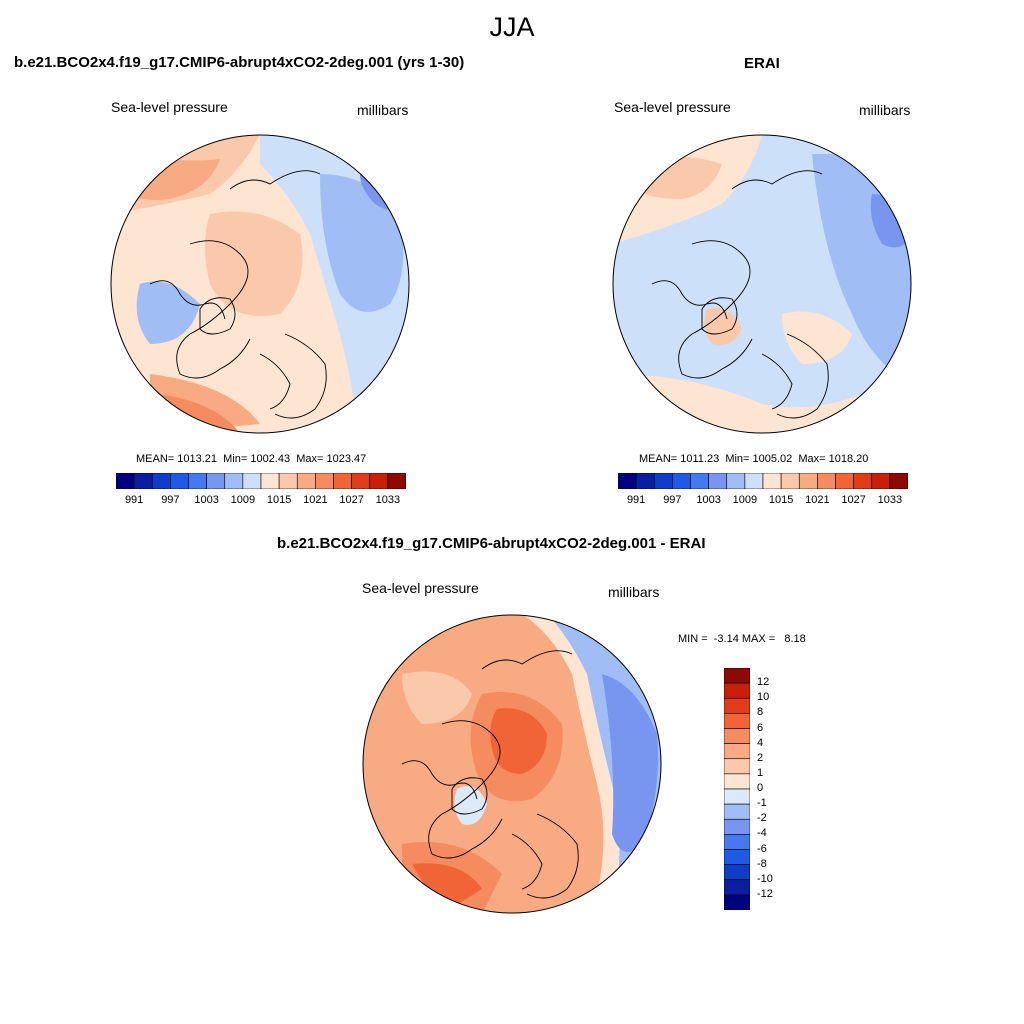 Image resolution: width=1024 pixels, height=1024 pixels. Describe the element at coordinates (260, 284) in the screenshot. I see `panel1-map` at that location.